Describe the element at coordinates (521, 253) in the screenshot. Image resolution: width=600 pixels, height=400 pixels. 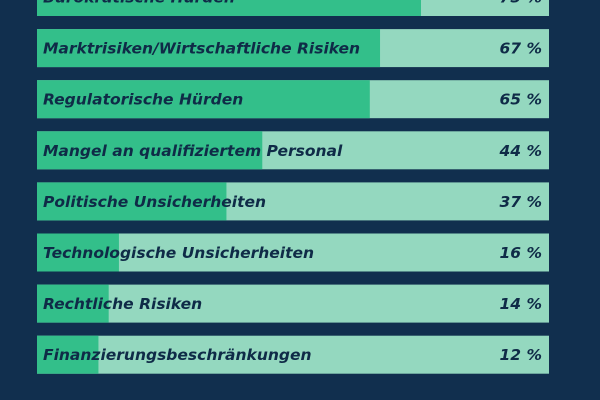
I see `value-label: 16 %` at that location.